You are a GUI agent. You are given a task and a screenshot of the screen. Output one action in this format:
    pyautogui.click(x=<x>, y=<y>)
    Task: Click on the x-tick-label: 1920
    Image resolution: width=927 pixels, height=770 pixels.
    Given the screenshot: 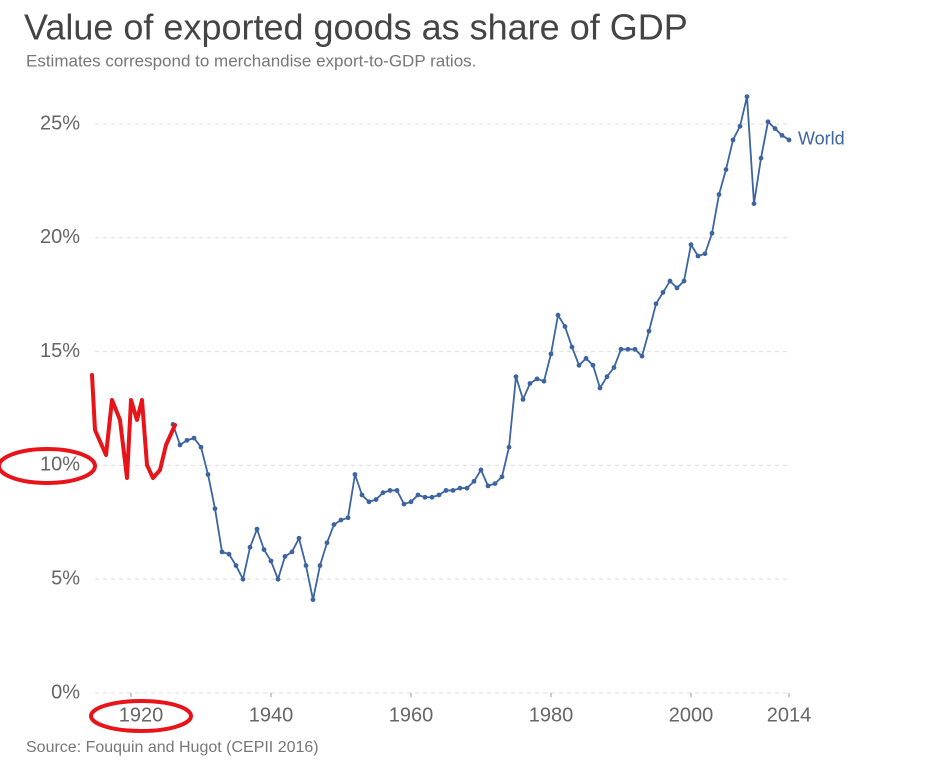 What is the action you would take?
    pyautogui.click(x=141, y=715)
    